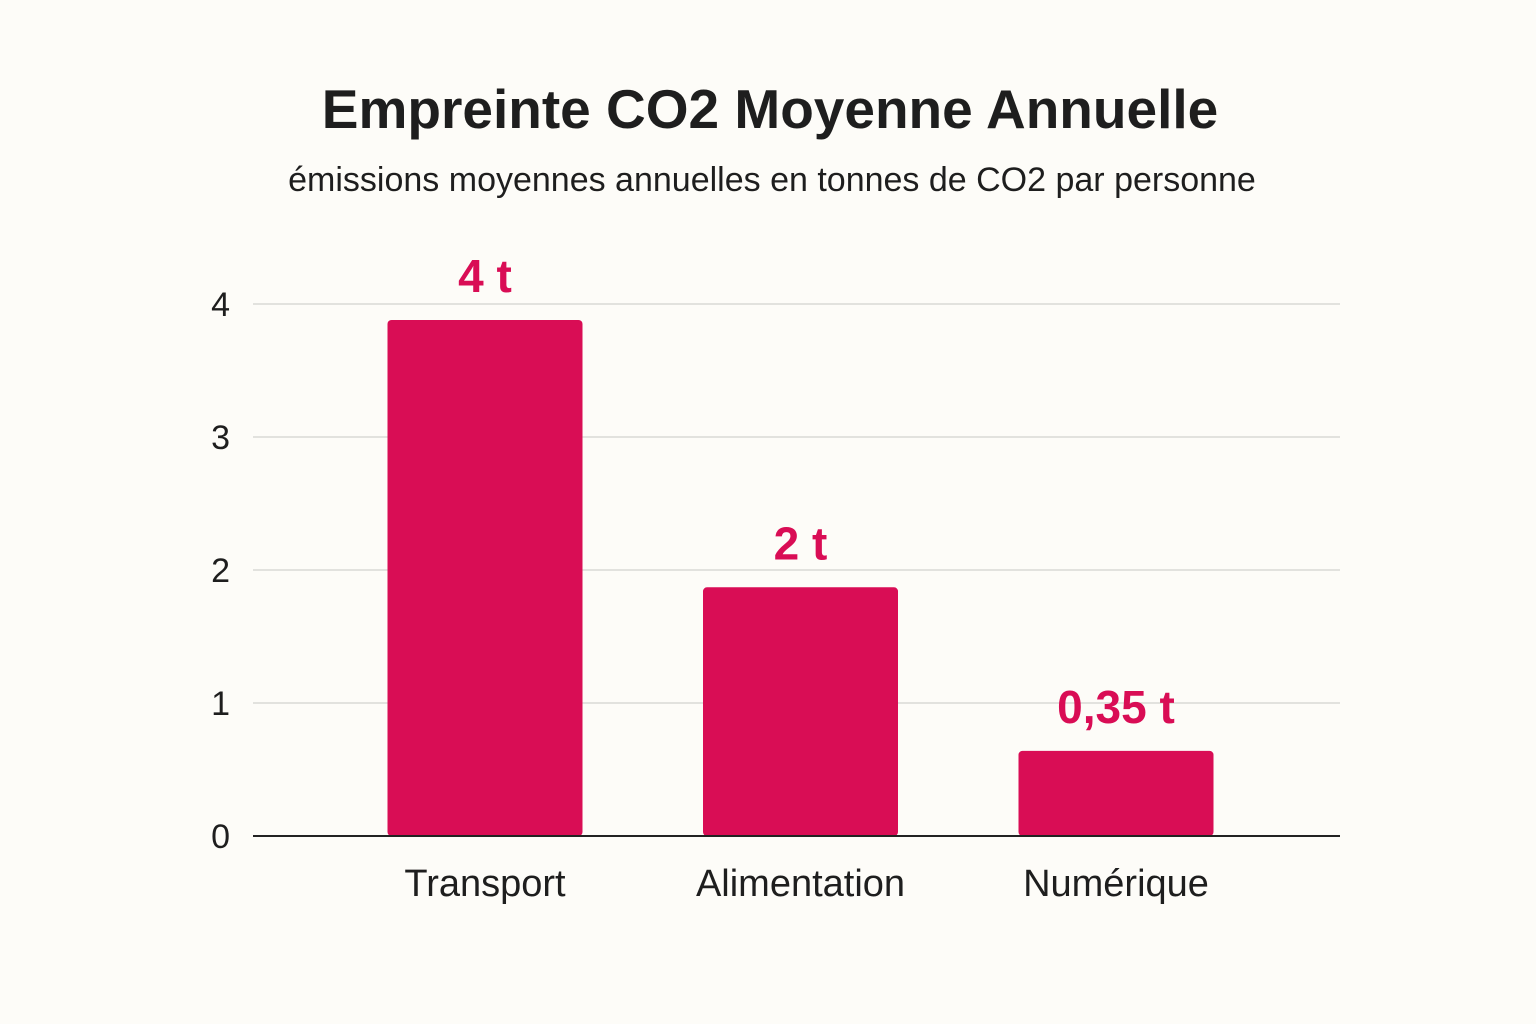  Describe the element at coordinates (485, 884) in the screenshot. I see `x-tick-label: Transport` at that location.